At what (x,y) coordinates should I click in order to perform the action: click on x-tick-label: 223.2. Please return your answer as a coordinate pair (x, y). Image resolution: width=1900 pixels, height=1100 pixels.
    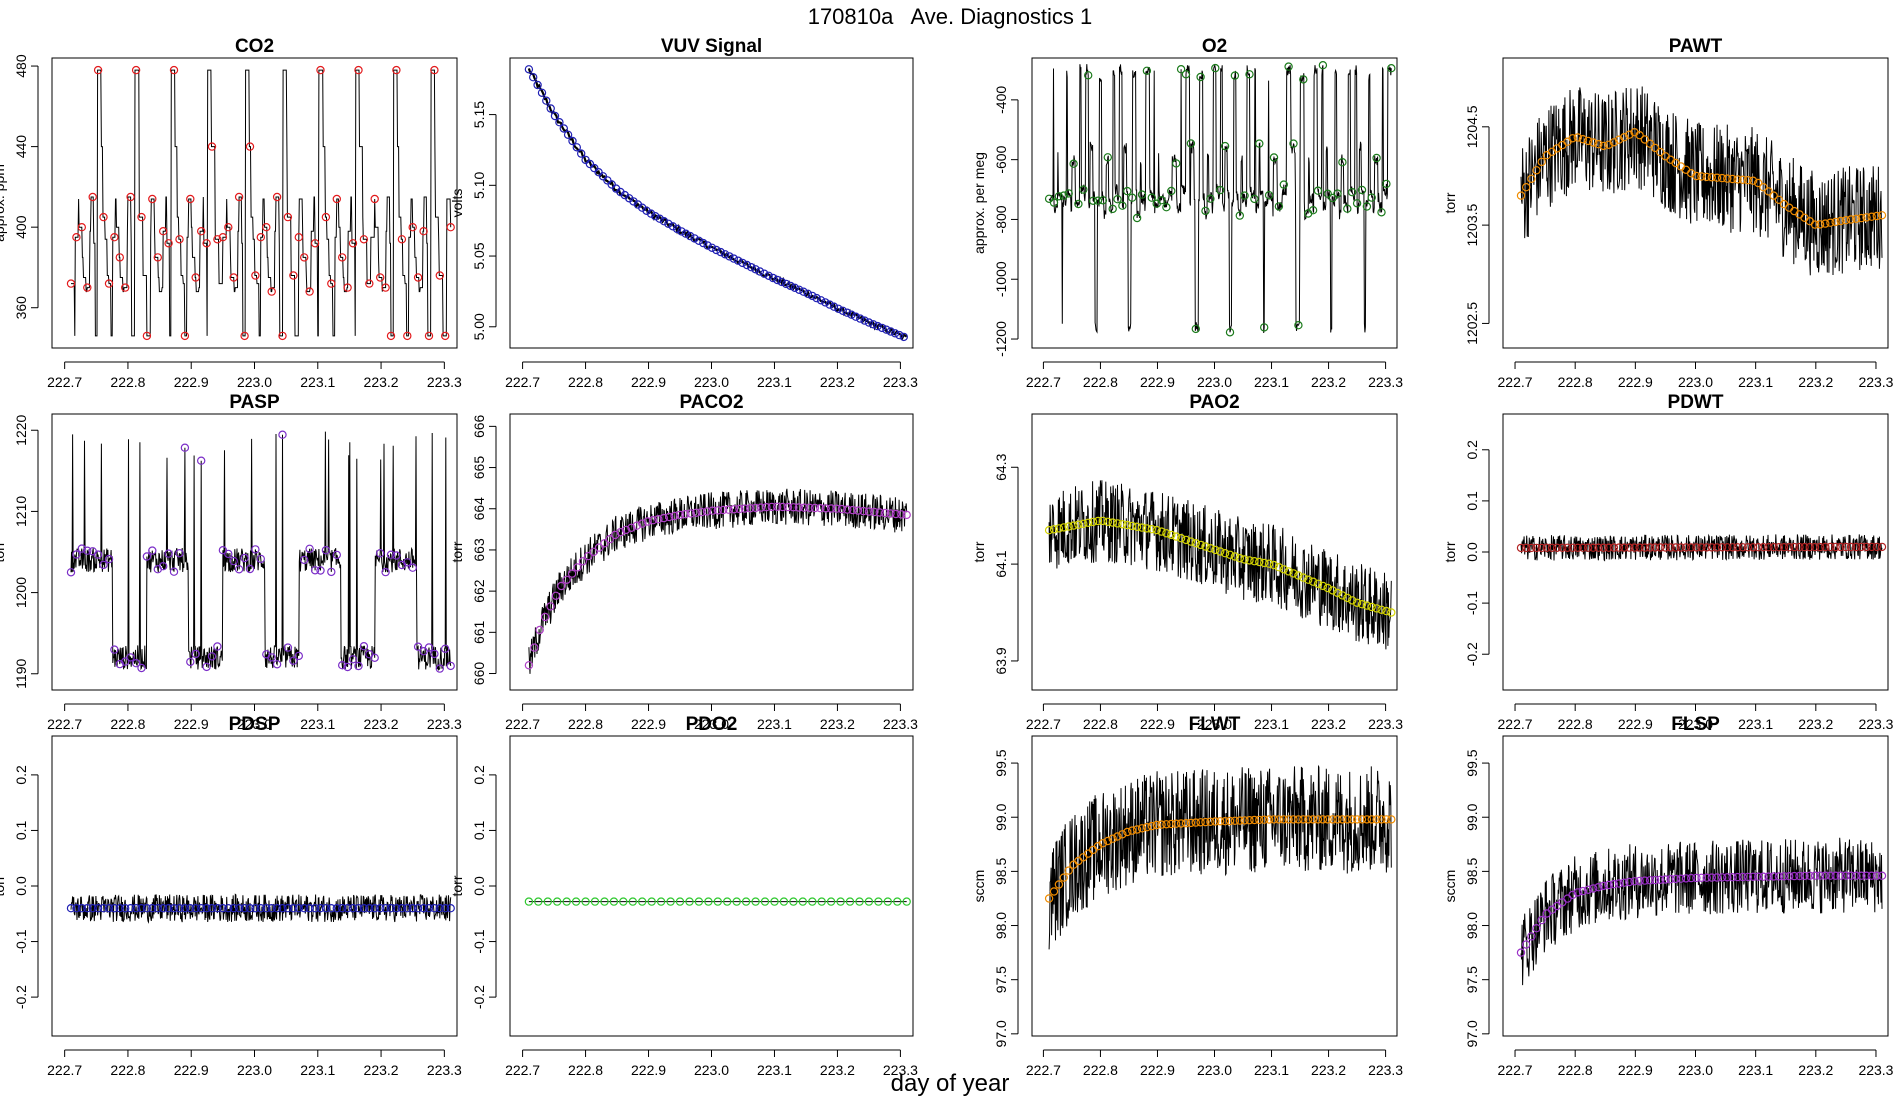
    Looking at the image, I should click on (1328, 1070).